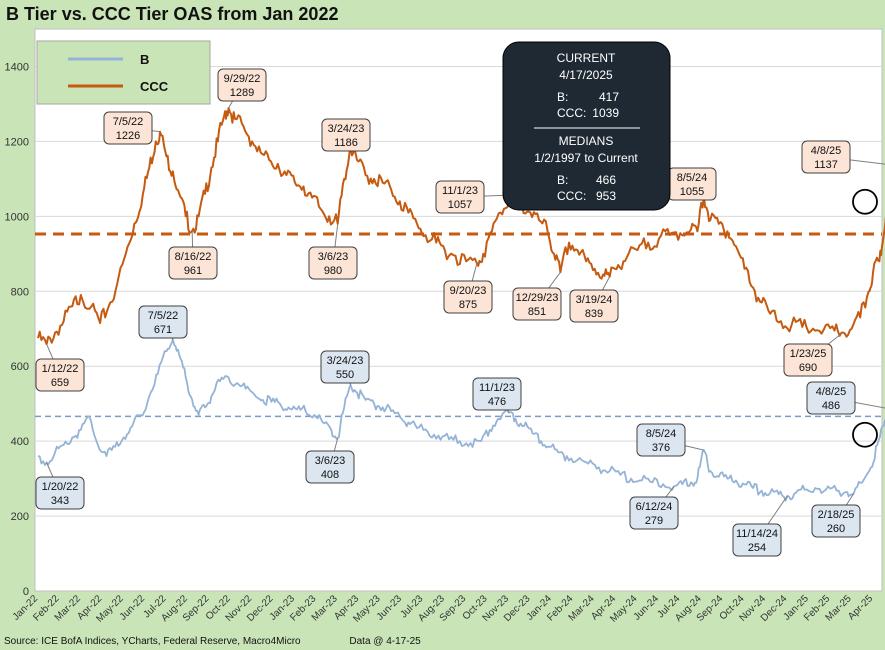 Image resolution: width=885 pixels, height=650 pixels. Describe the element at coordinates (760, 526) in the screenshot. I see `annotation-callout: 11/14/24 254` at that location.